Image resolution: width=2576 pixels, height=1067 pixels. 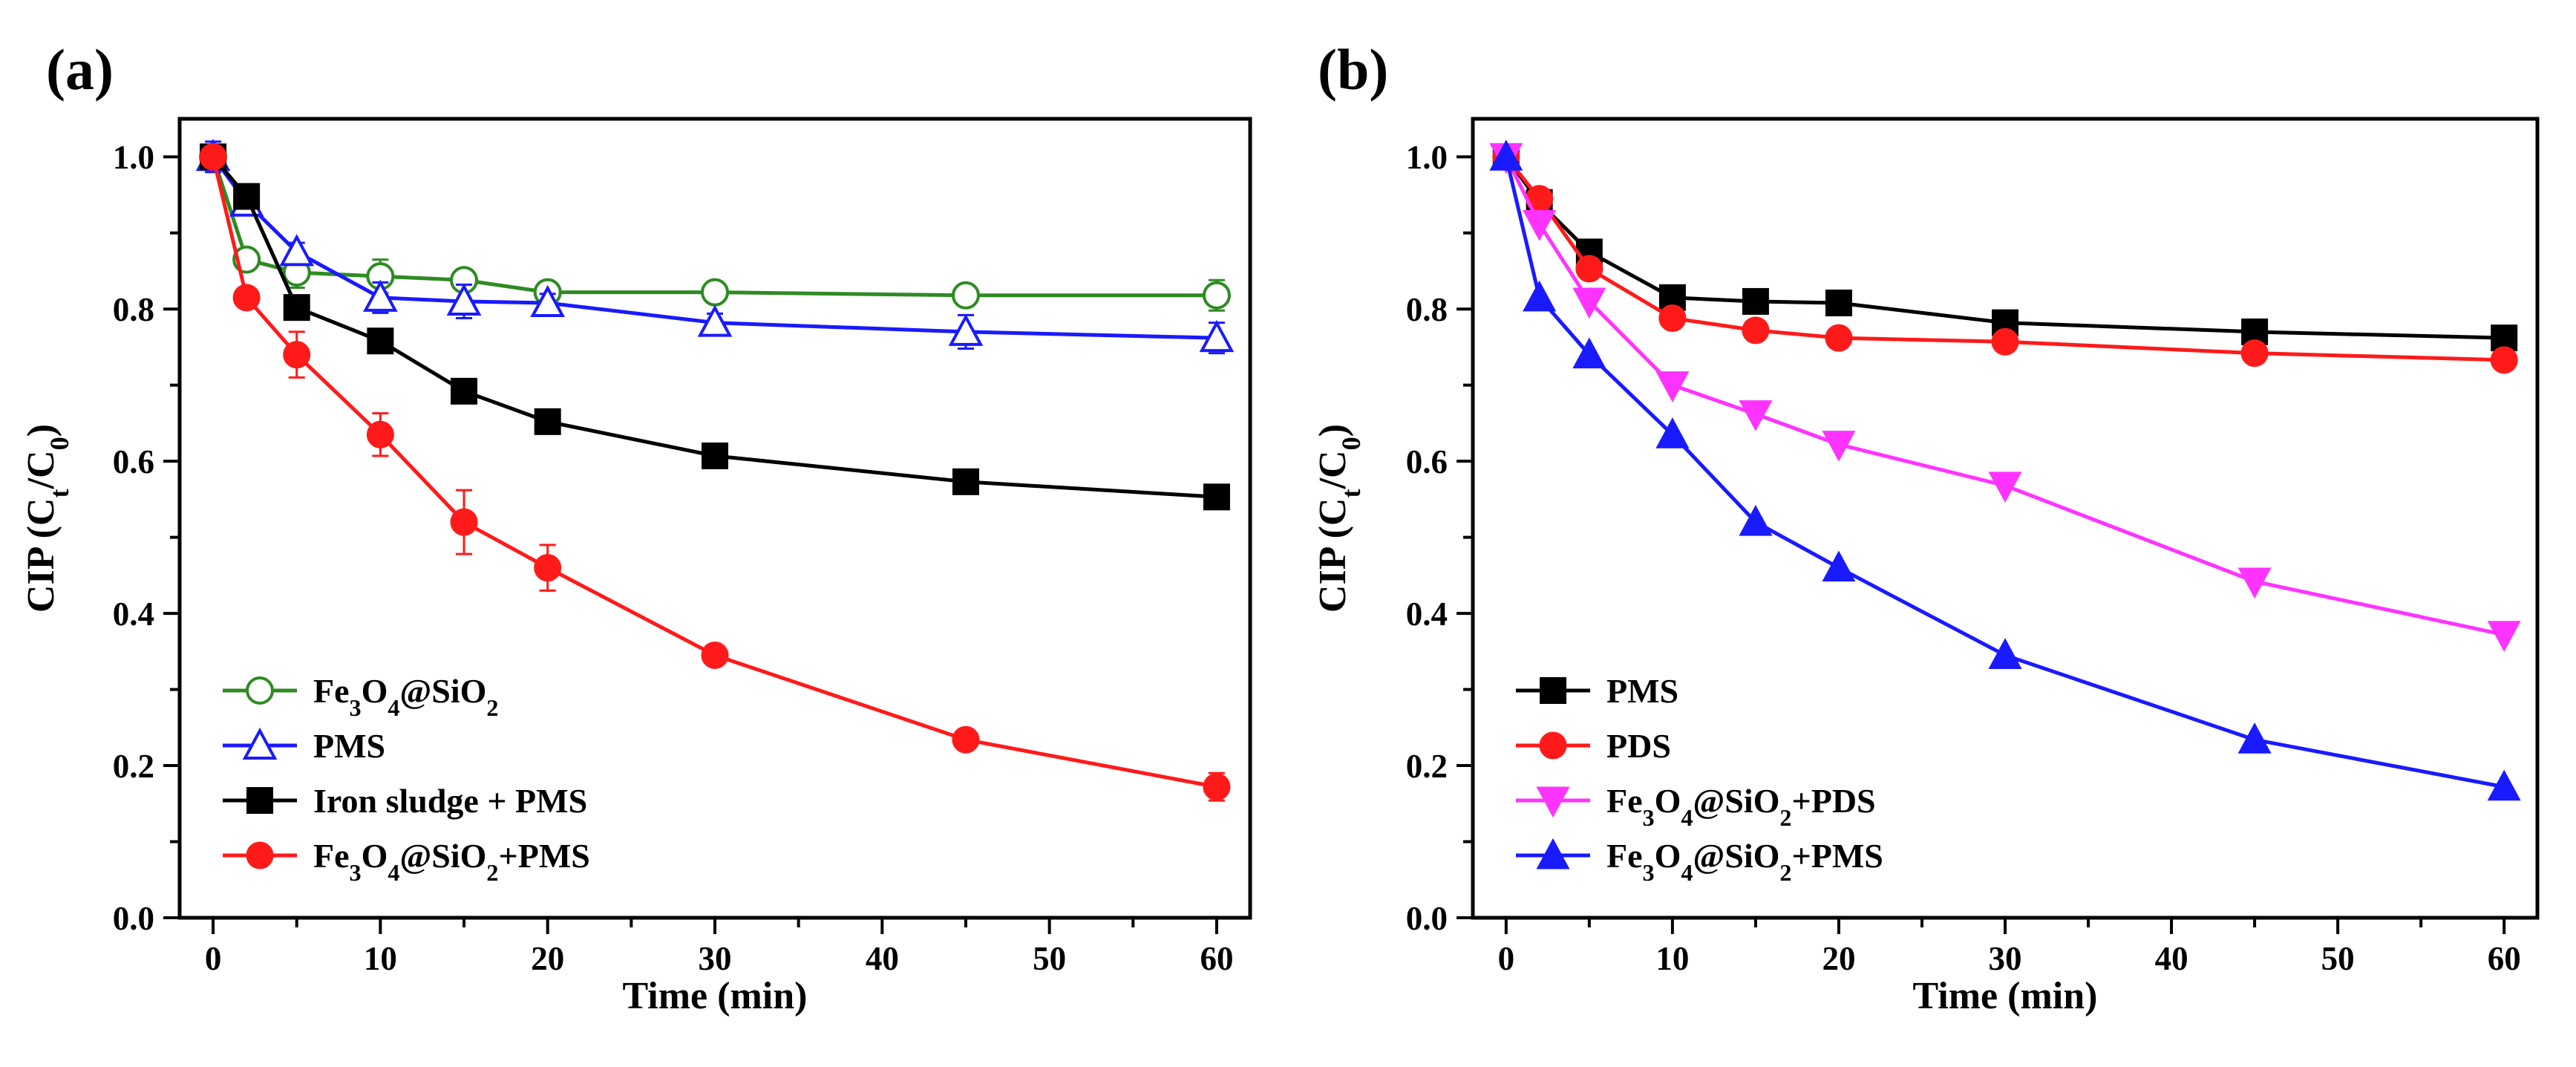 What do you see at coordinates (406, 696) in the screenshot?
I see `panel-a-legend-label: Fe3O4@SiO2` at bounding box center [406, 696].